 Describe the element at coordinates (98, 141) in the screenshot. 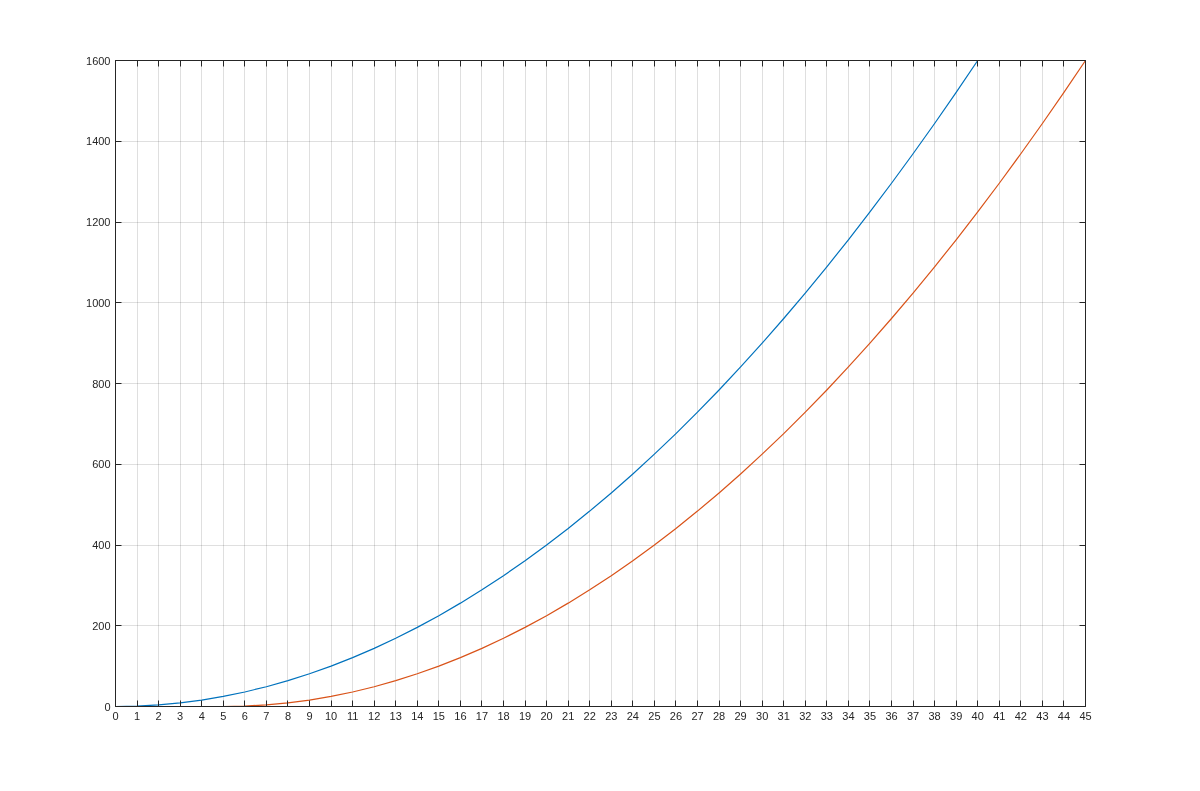

I see `y-tick-label: 1400` at that location.